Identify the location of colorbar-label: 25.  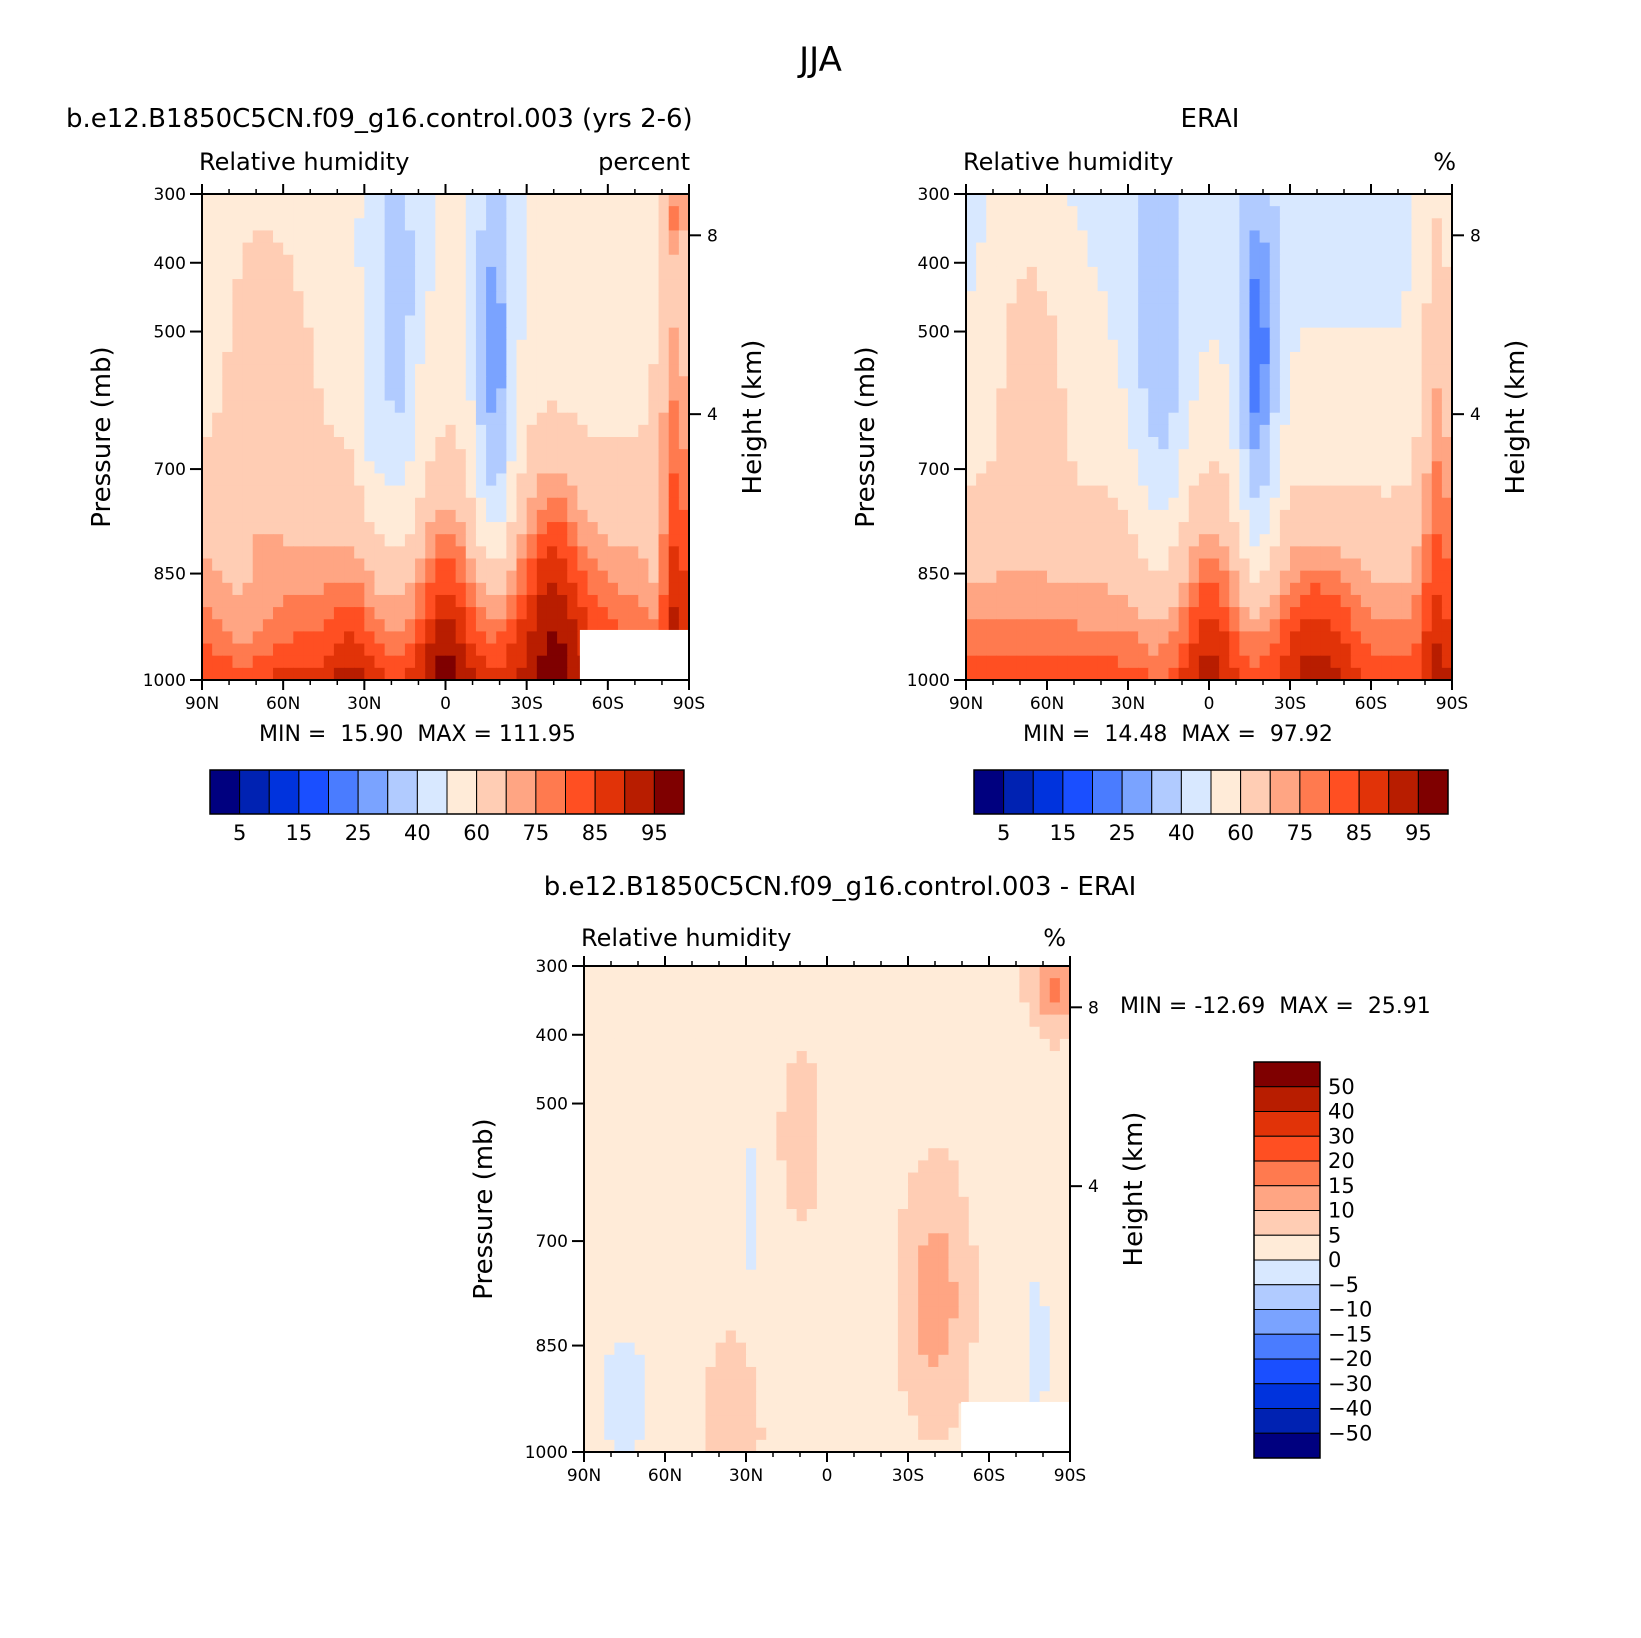
(358, 833).